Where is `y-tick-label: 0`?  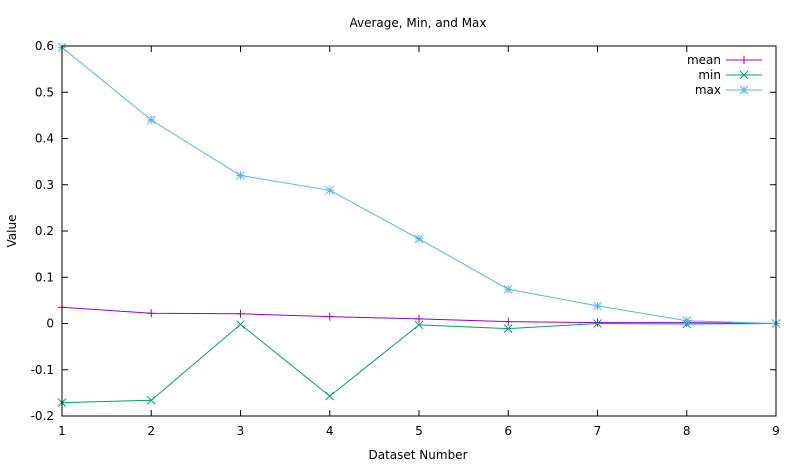
y-tick-label: 0 is located at coordinates (50, 324).